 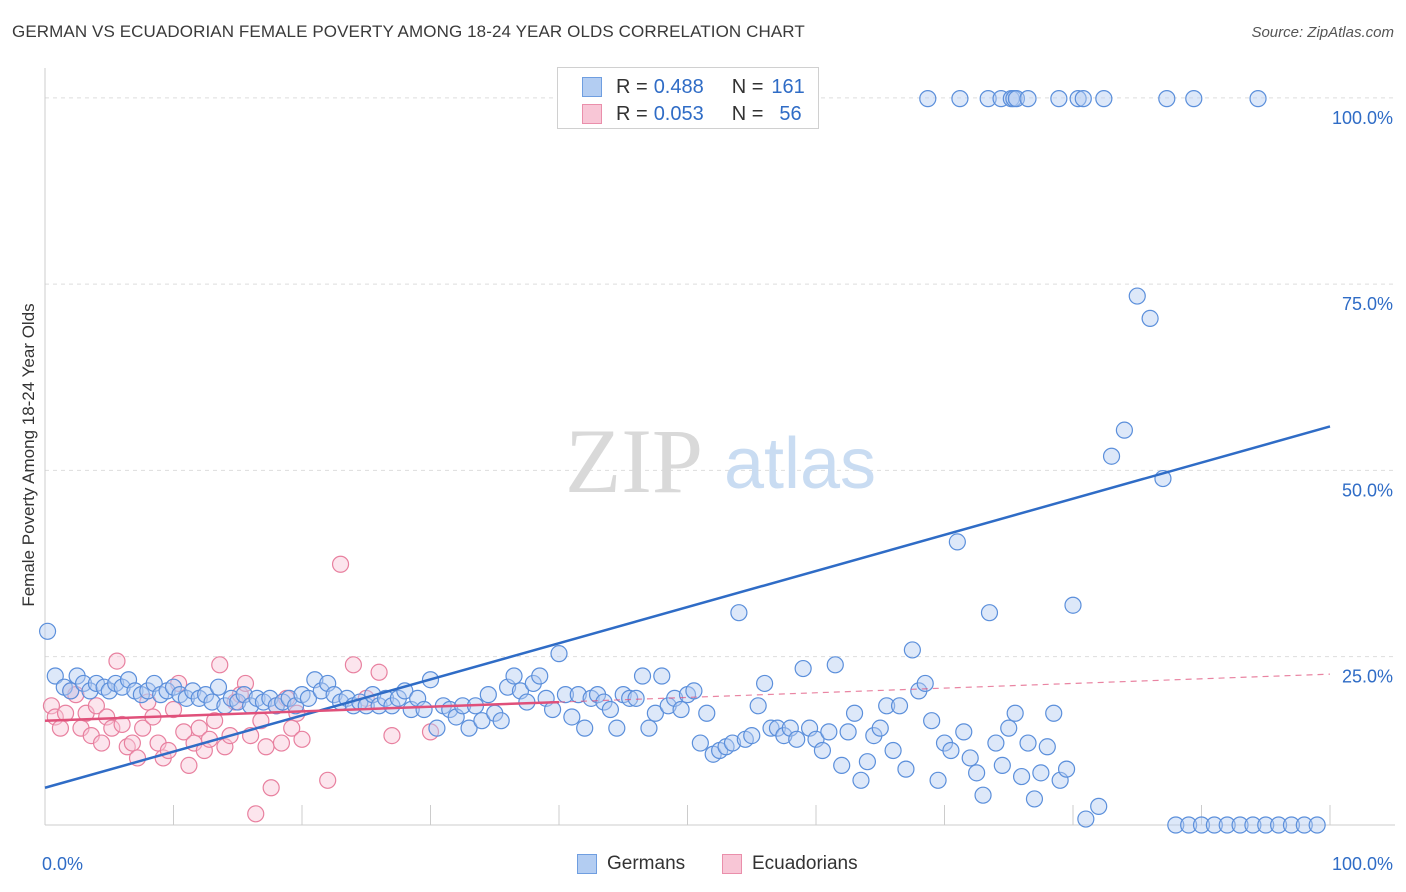 I want to click on legend-r-value-ecuadorians: 0.053, so click(x=678, y=113).